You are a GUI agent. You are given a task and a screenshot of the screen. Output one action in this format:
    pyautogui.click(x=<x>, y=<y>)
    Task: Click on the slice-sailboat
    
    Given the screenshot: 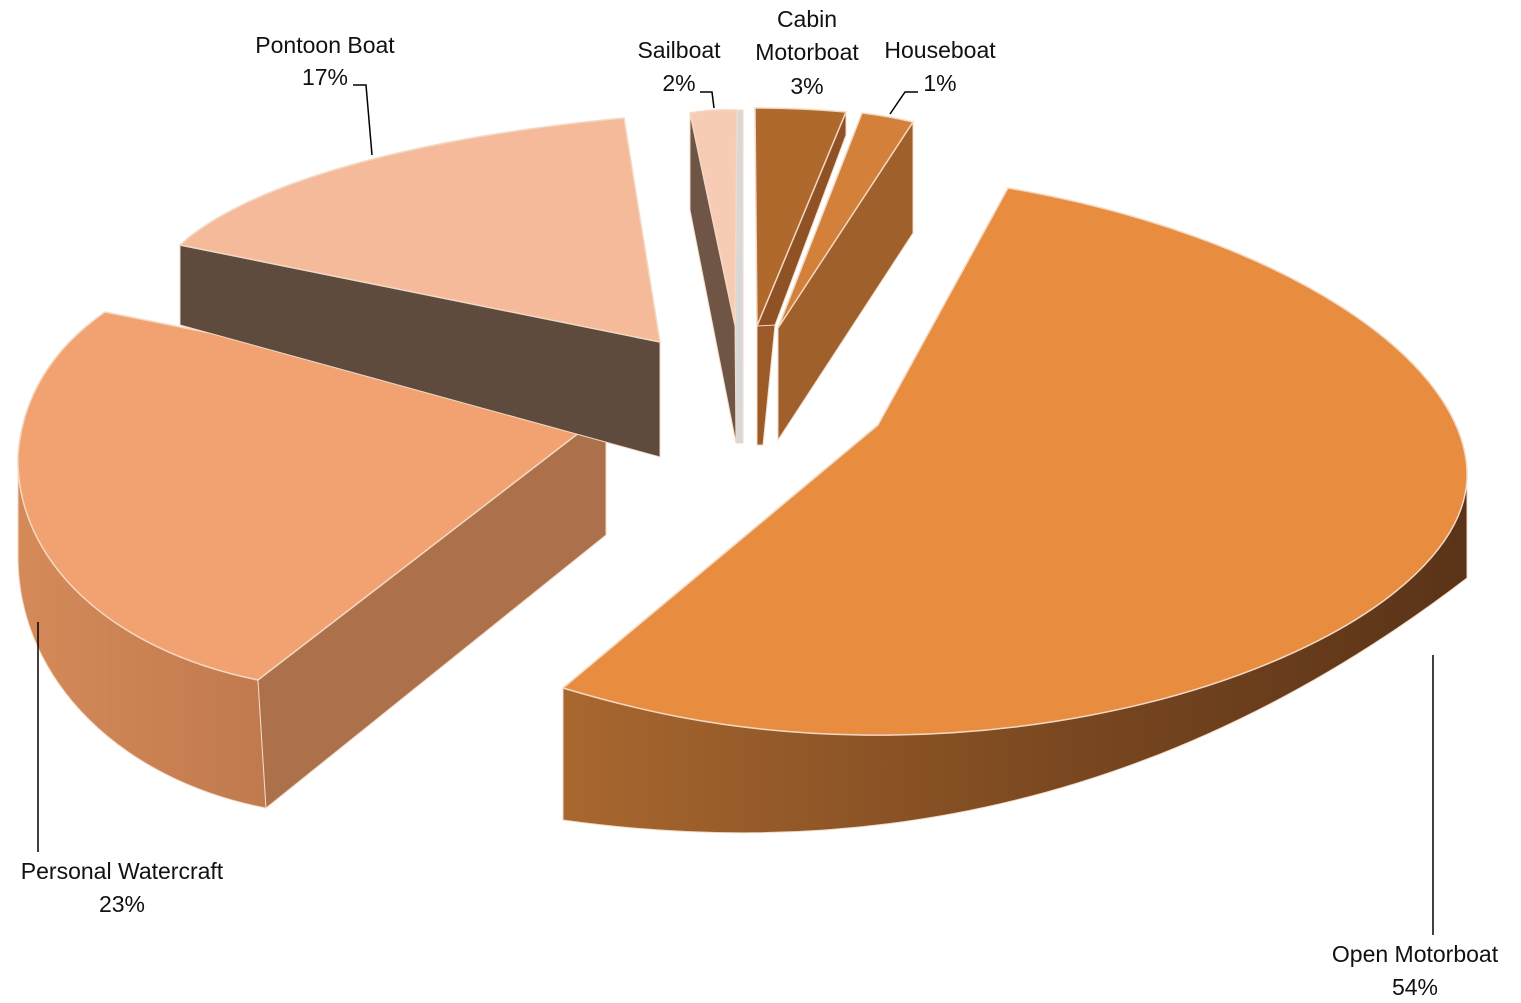 What is the action you would take?
    pyautogui.click(x=716, y=276)
    